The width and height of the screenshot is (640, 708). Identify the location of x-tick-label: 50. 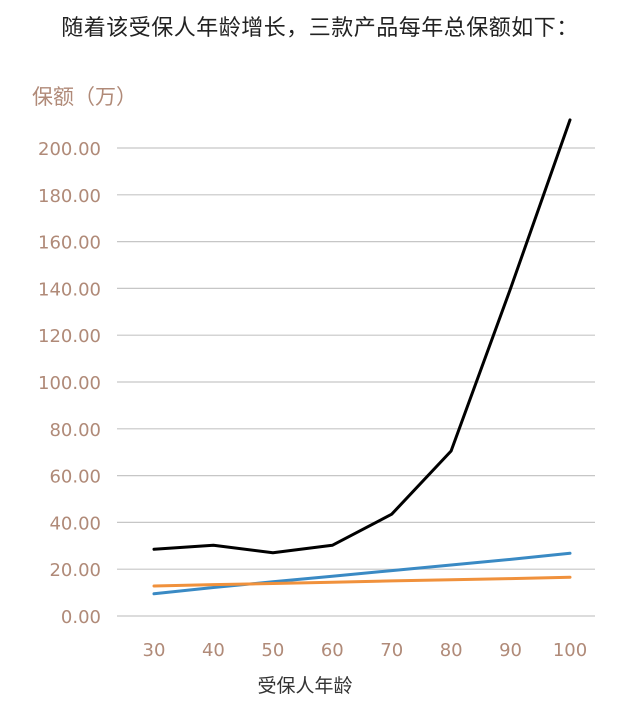
(272, 650).